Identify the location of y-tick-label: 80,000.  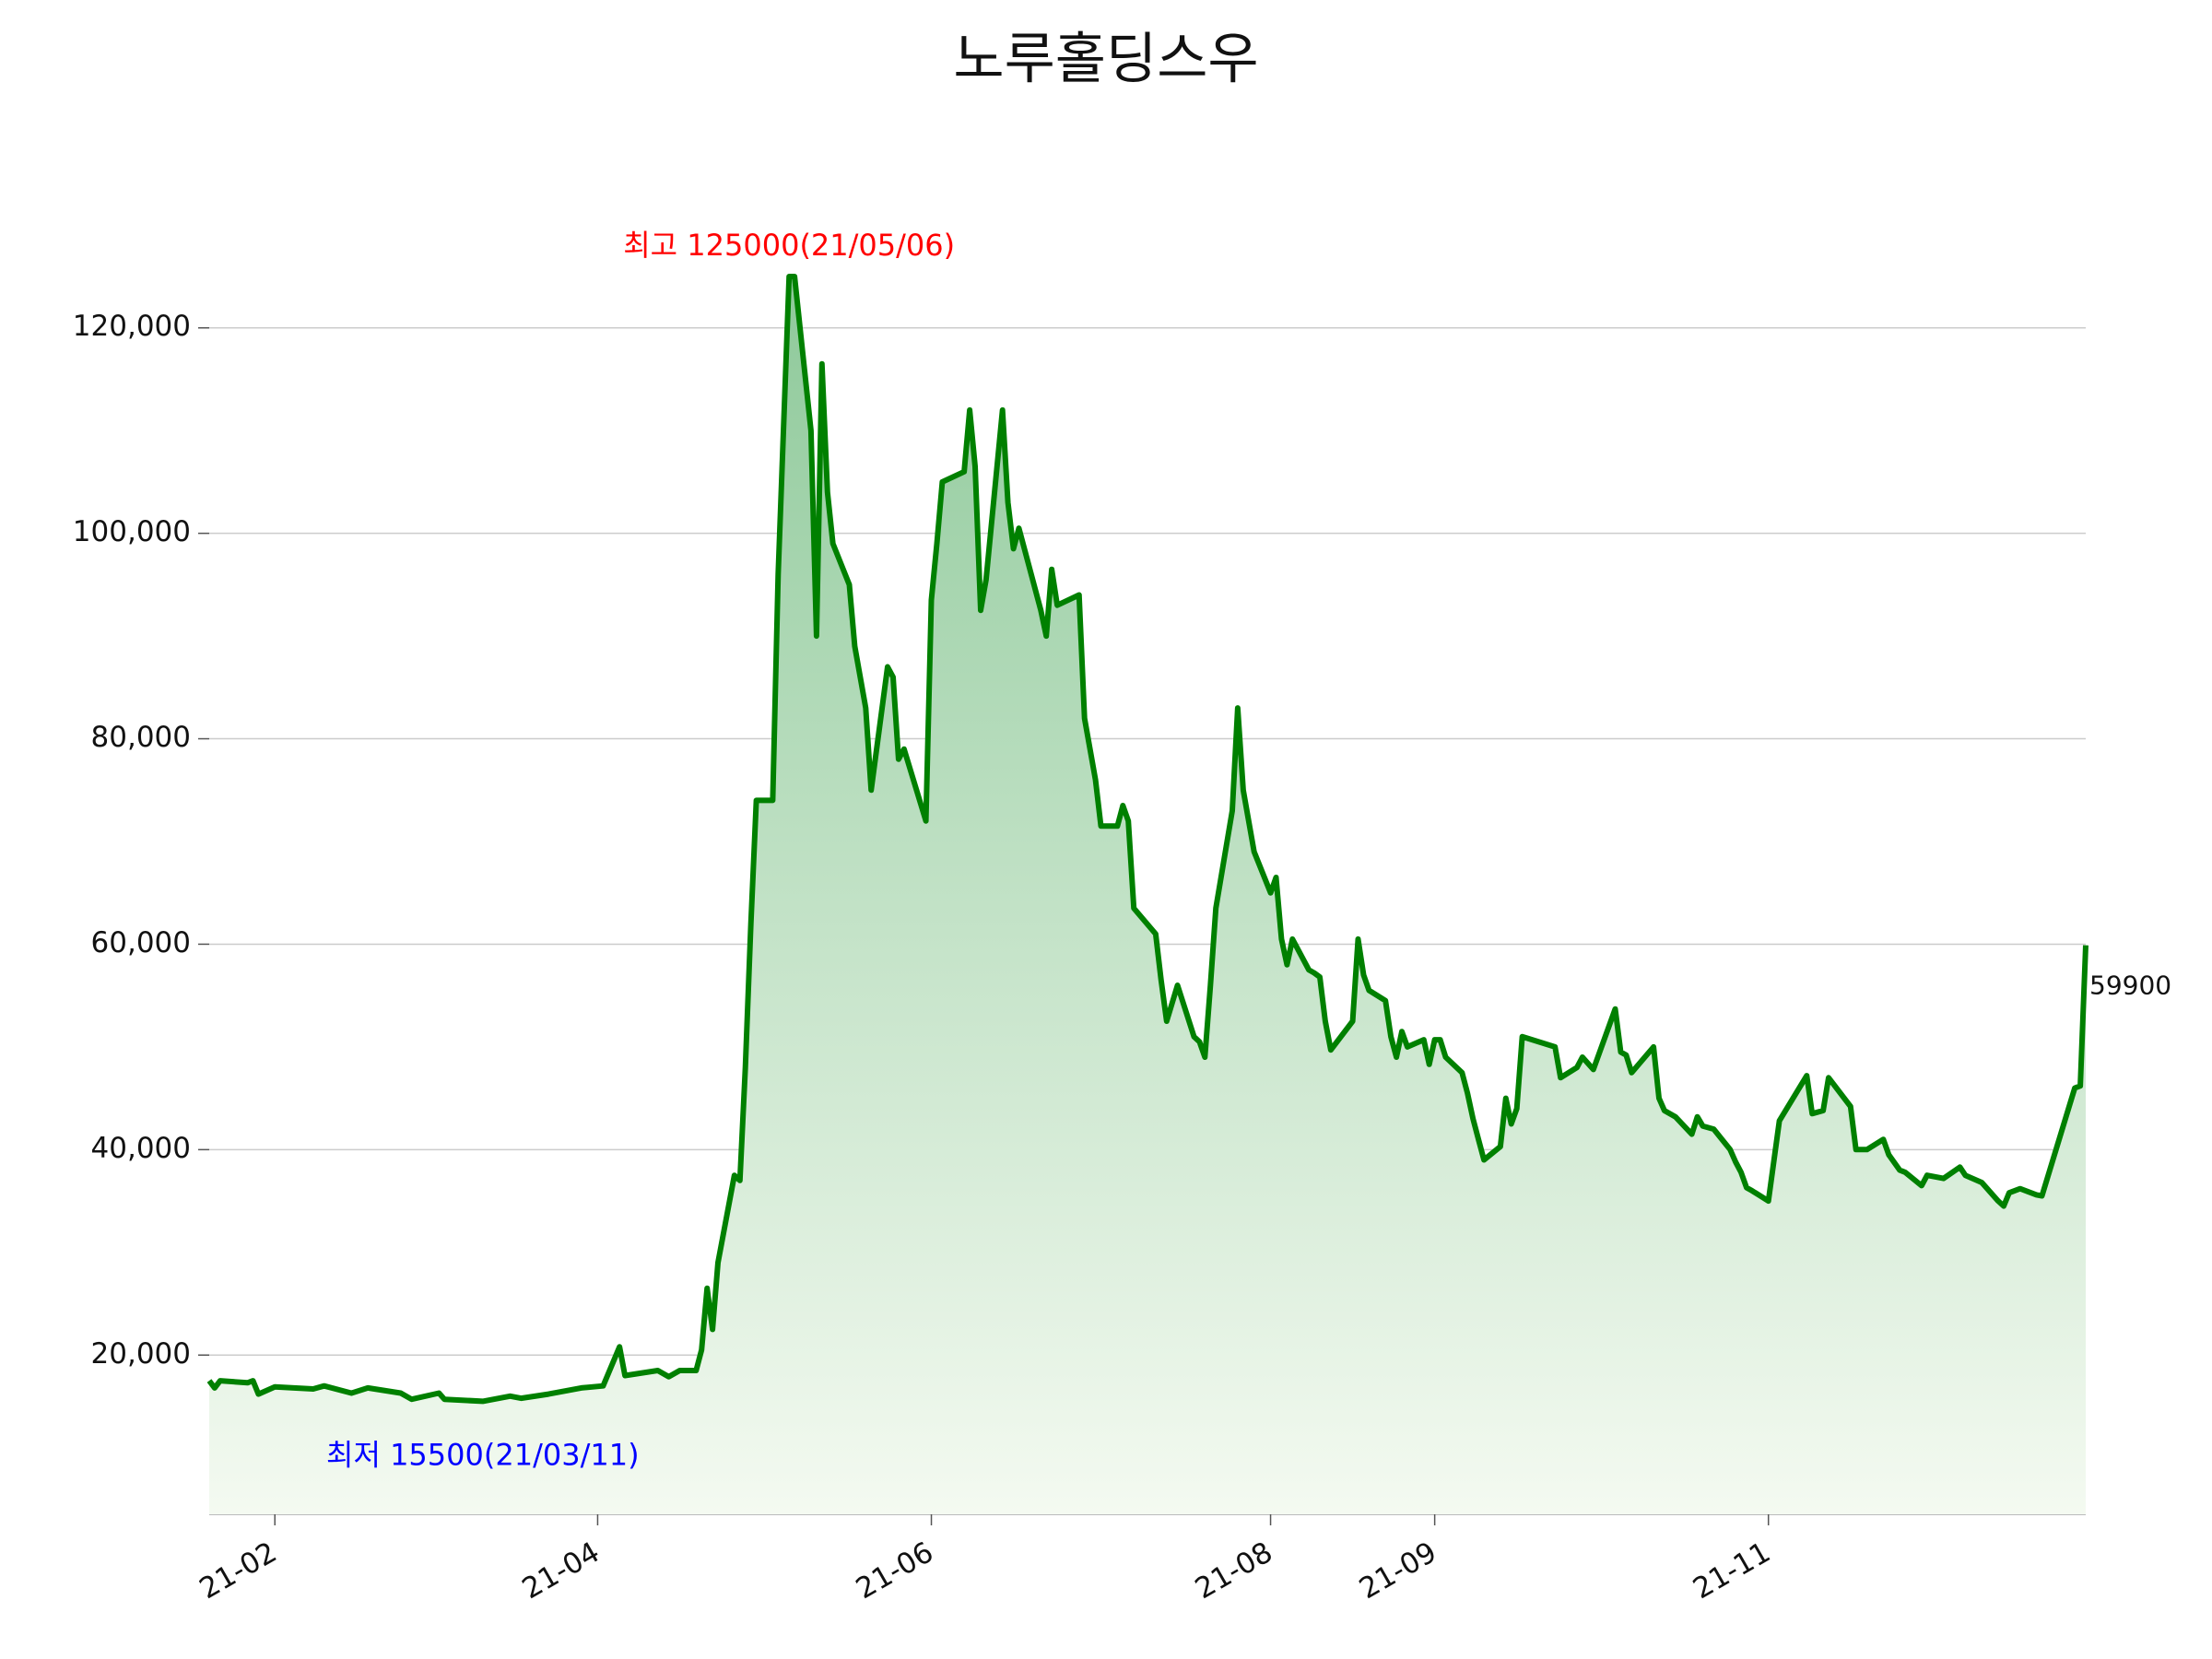
(141, 737).